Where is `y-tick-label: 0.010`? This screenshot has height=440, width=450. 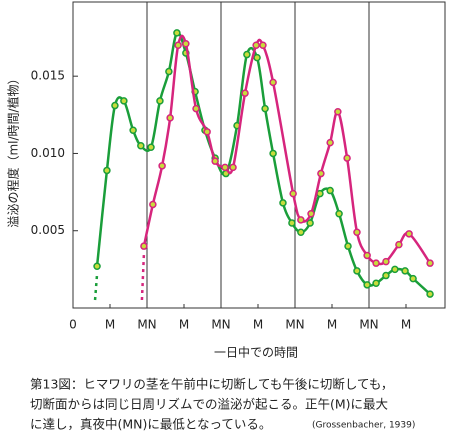
y-tick-label: 0.010 is located at coordinates (48, 153).